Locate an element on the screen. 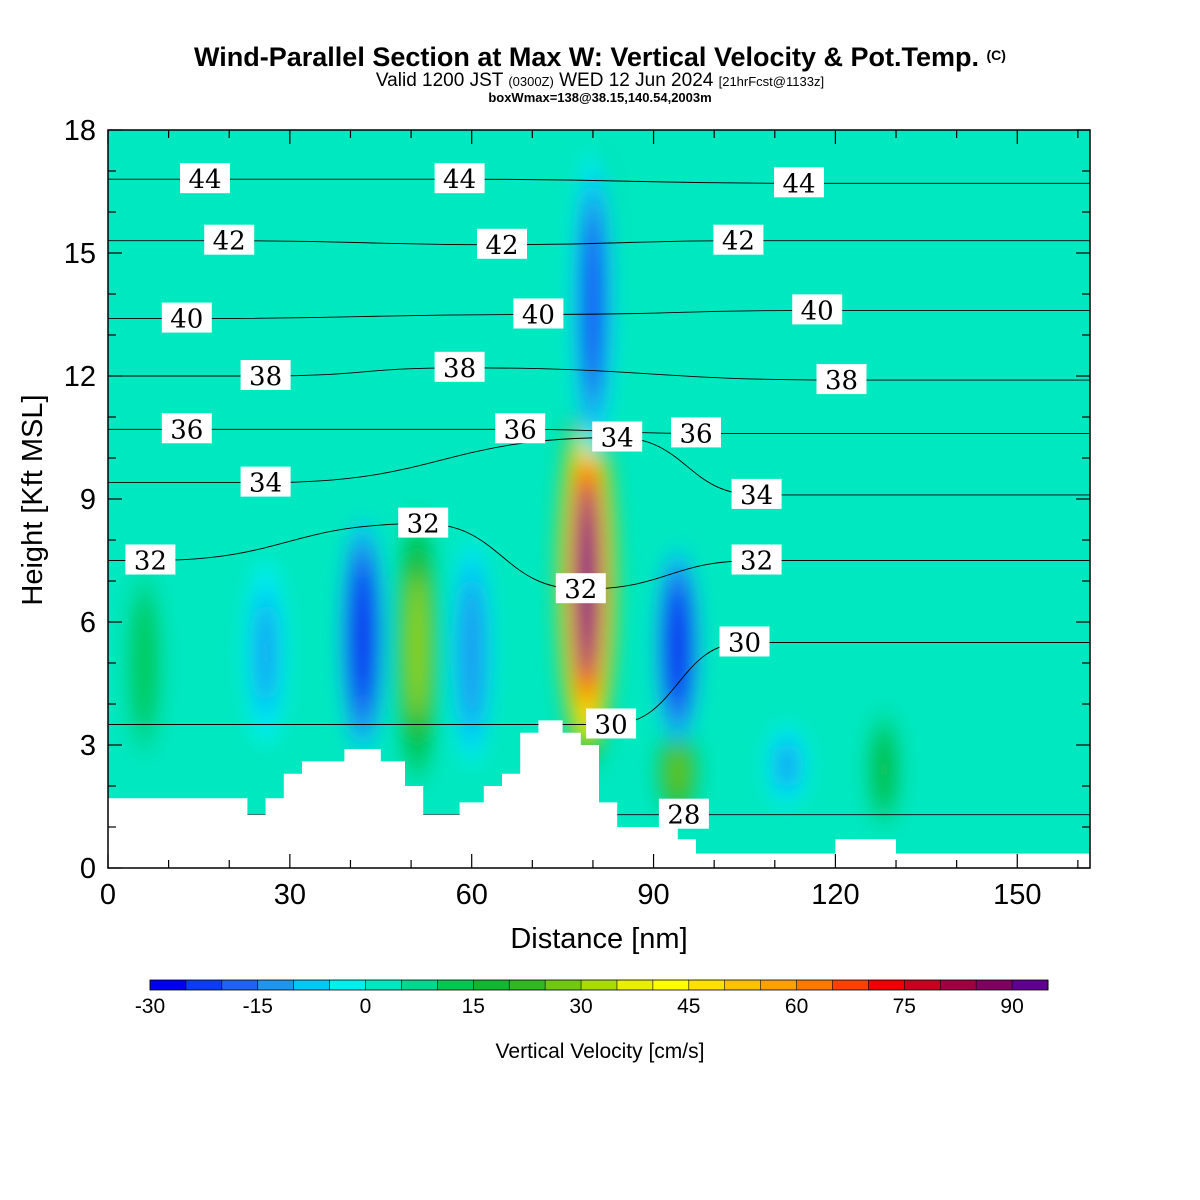  y-tick-label: 6 is located at coordinates (88, 623).